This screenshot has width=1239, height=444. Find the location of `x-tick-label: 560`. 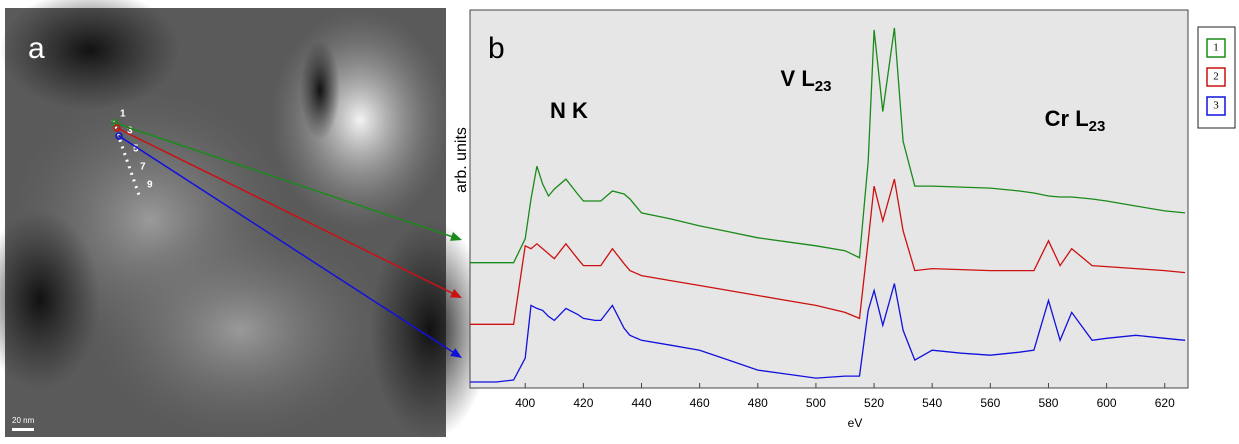

x-tick-label: 560 is located at coordinates (990, 403).